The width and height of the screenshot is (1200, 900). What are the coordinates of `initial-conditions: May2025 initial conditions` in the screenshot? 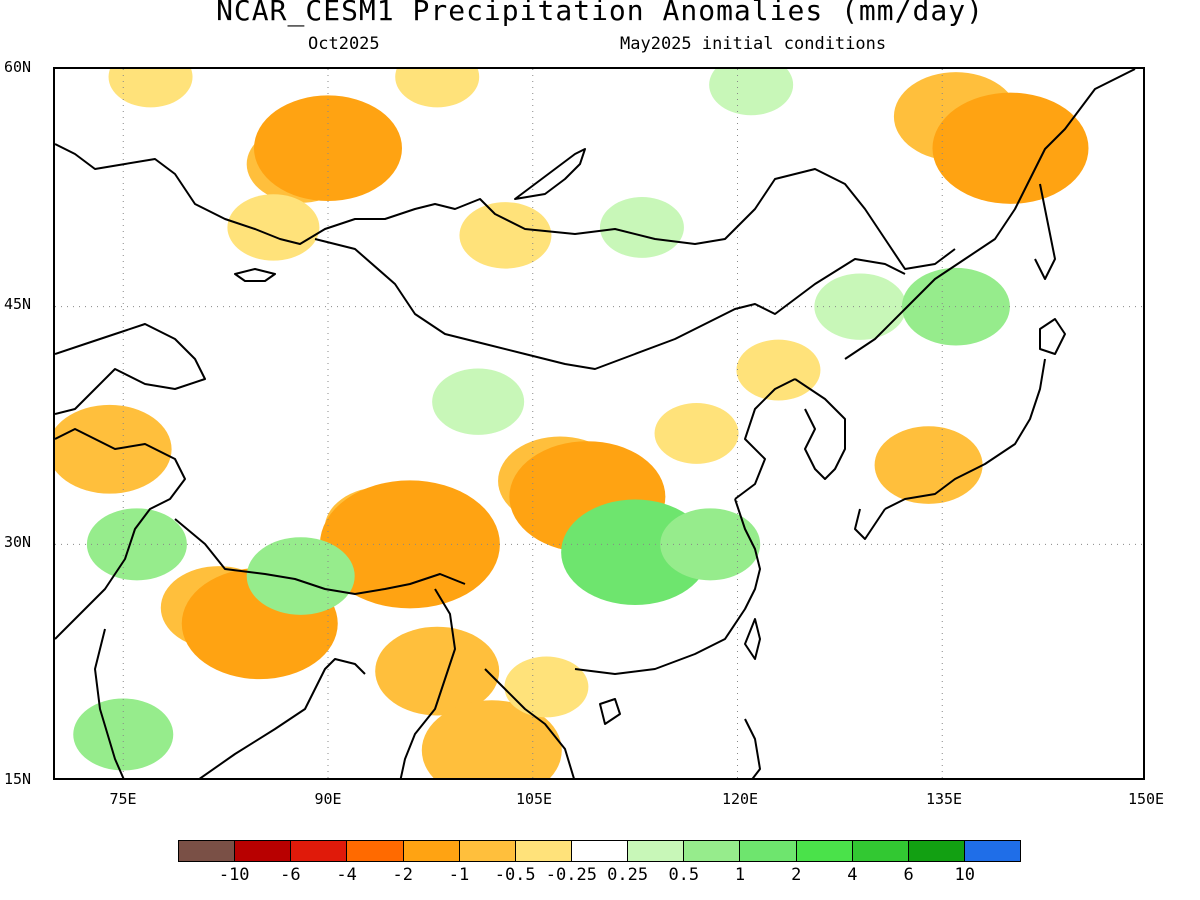 It's located at (753, 44).